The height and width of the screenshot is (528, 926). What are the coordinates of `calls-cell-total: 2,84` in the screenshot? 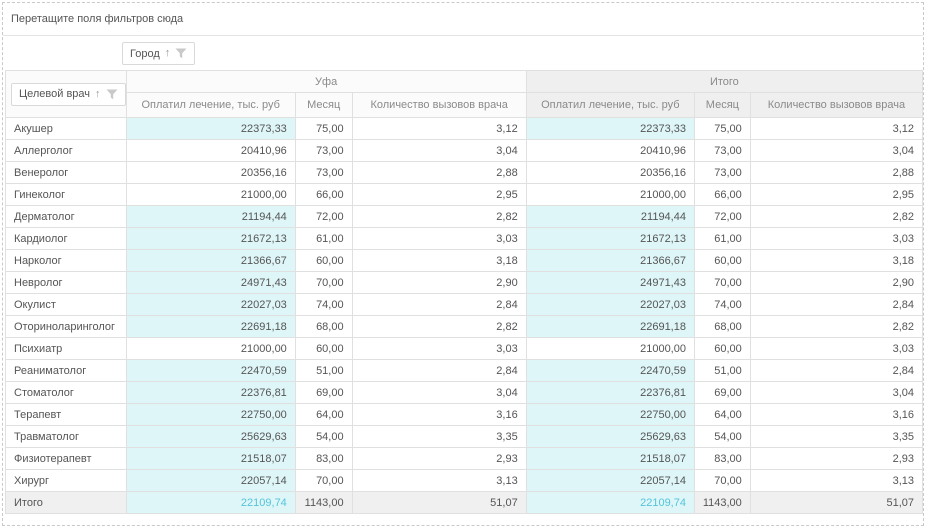 It's located at (836, 370).